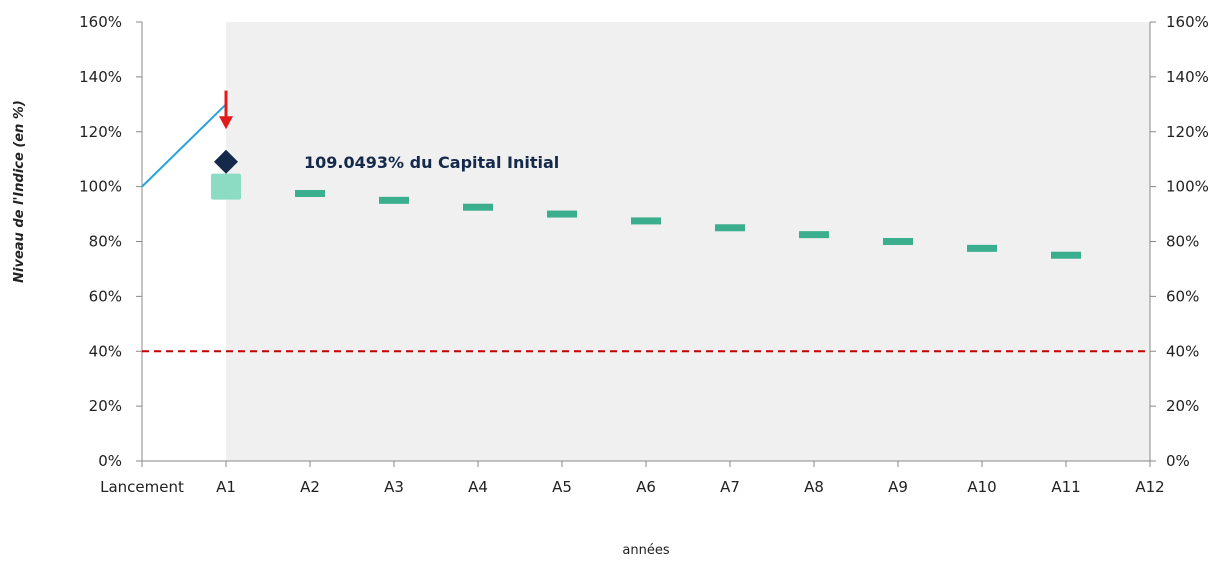 The height and width of the screenshot is (565, 1216). I want to click on arrow-head, so click(226, 123).